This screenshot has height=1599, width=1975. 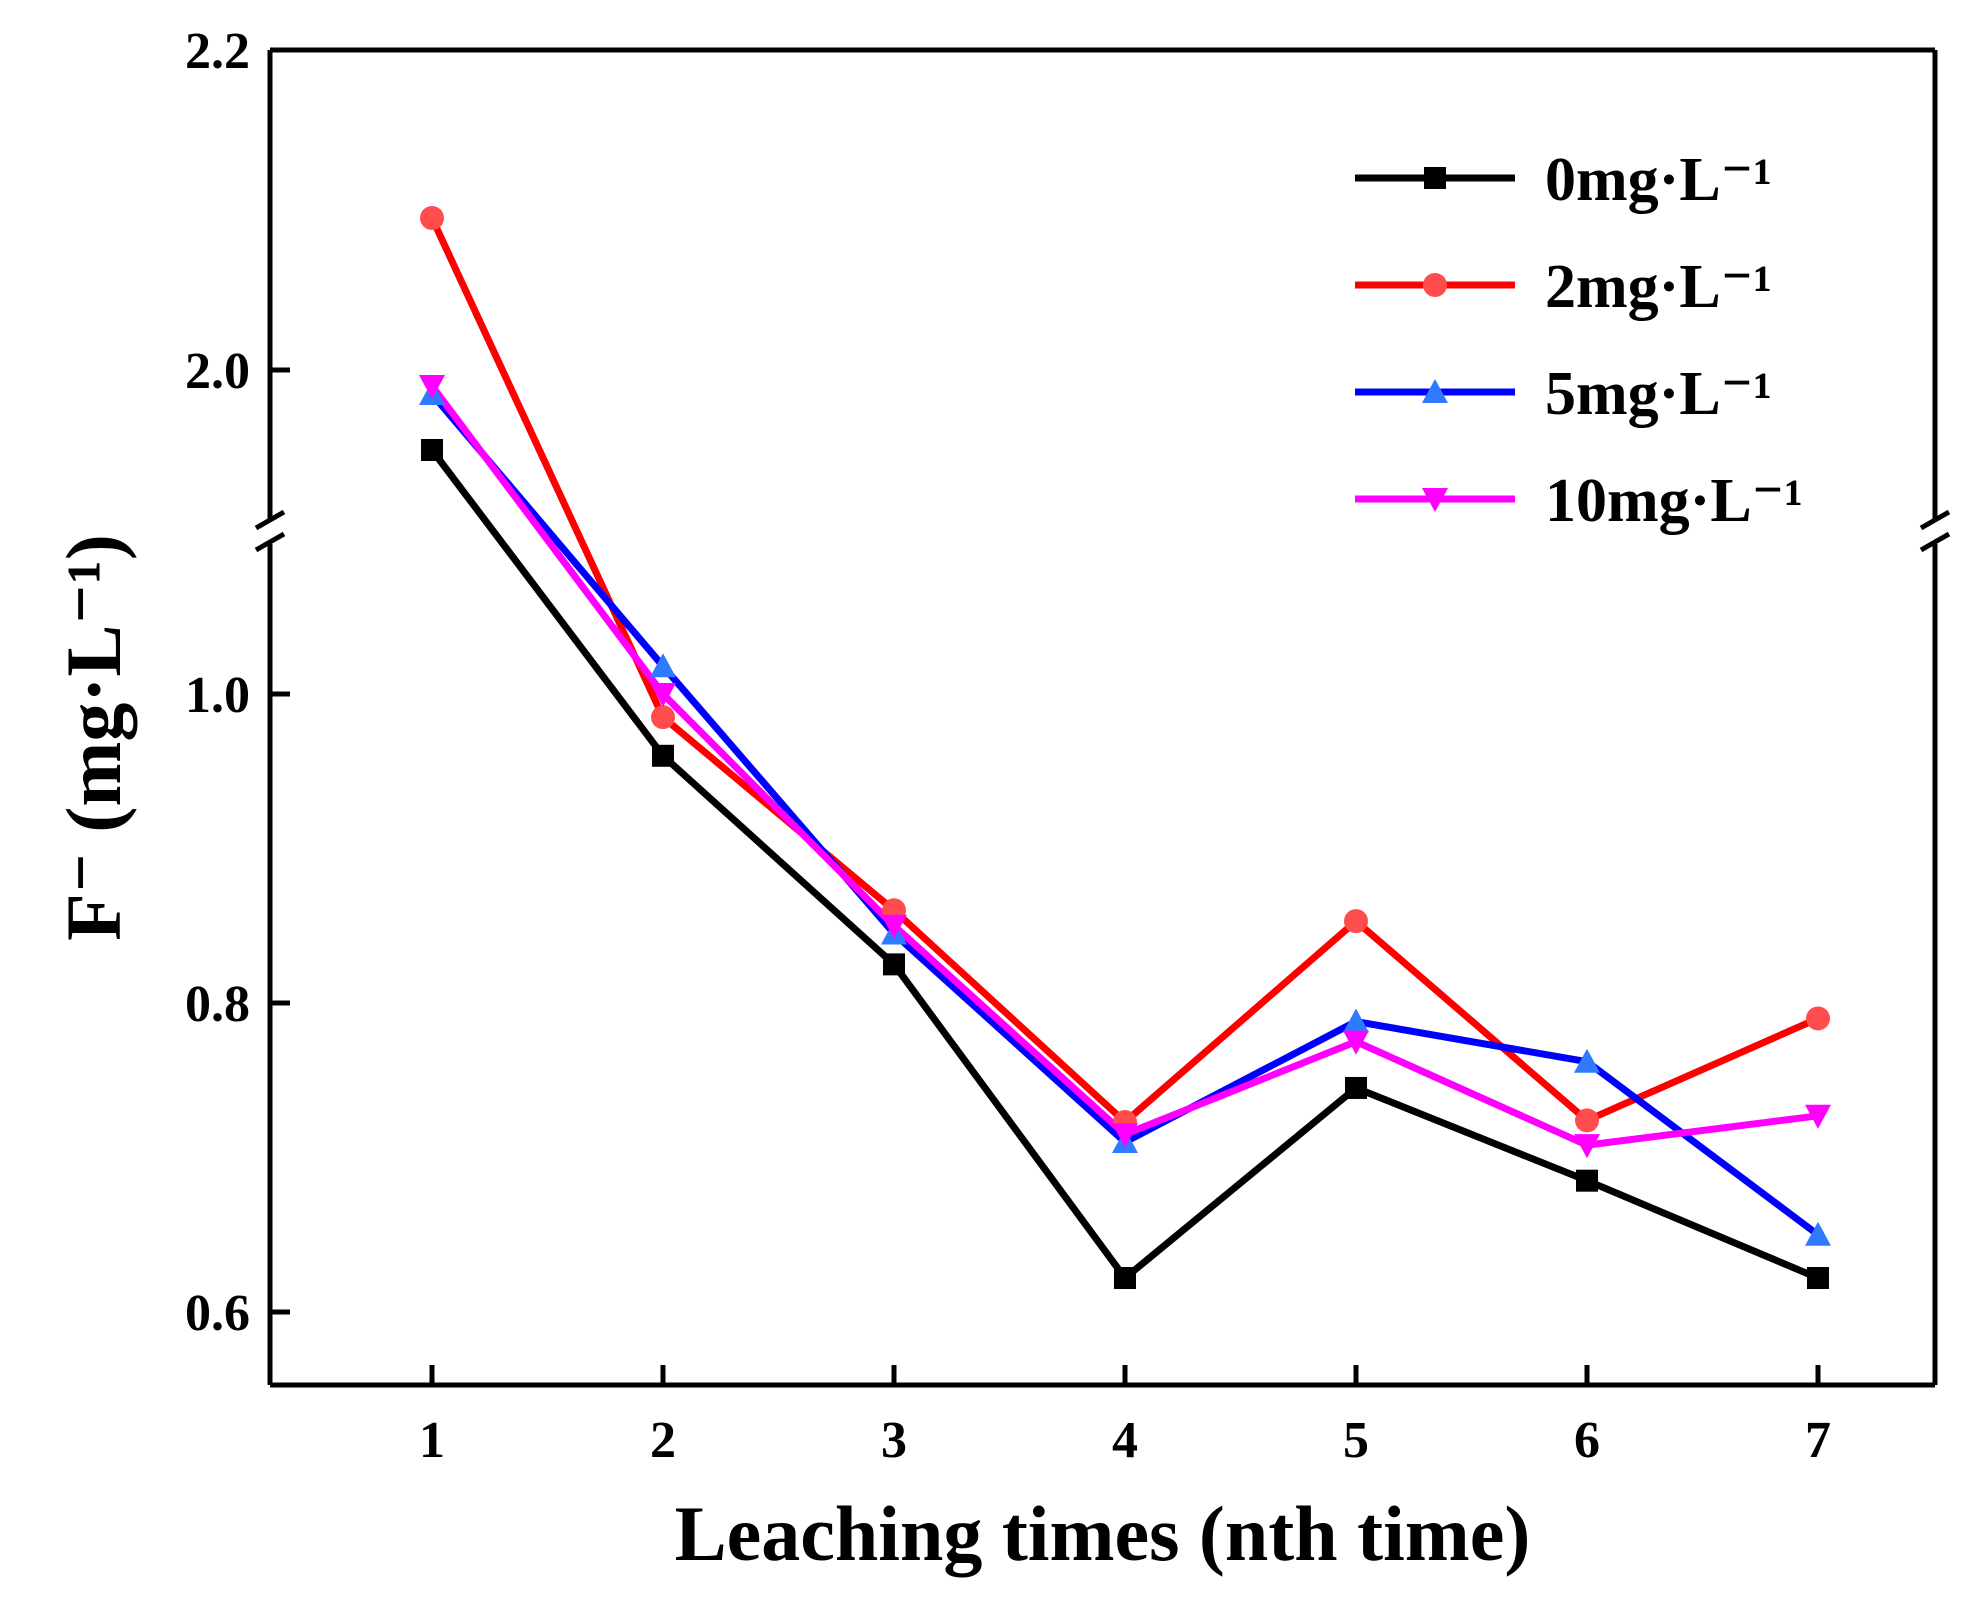 What do you see at coordinates (1103, 1533) in the screenshot?
I see `x-axis-title: Leaching times (nth time)` at bounding box center [1103, 1533].